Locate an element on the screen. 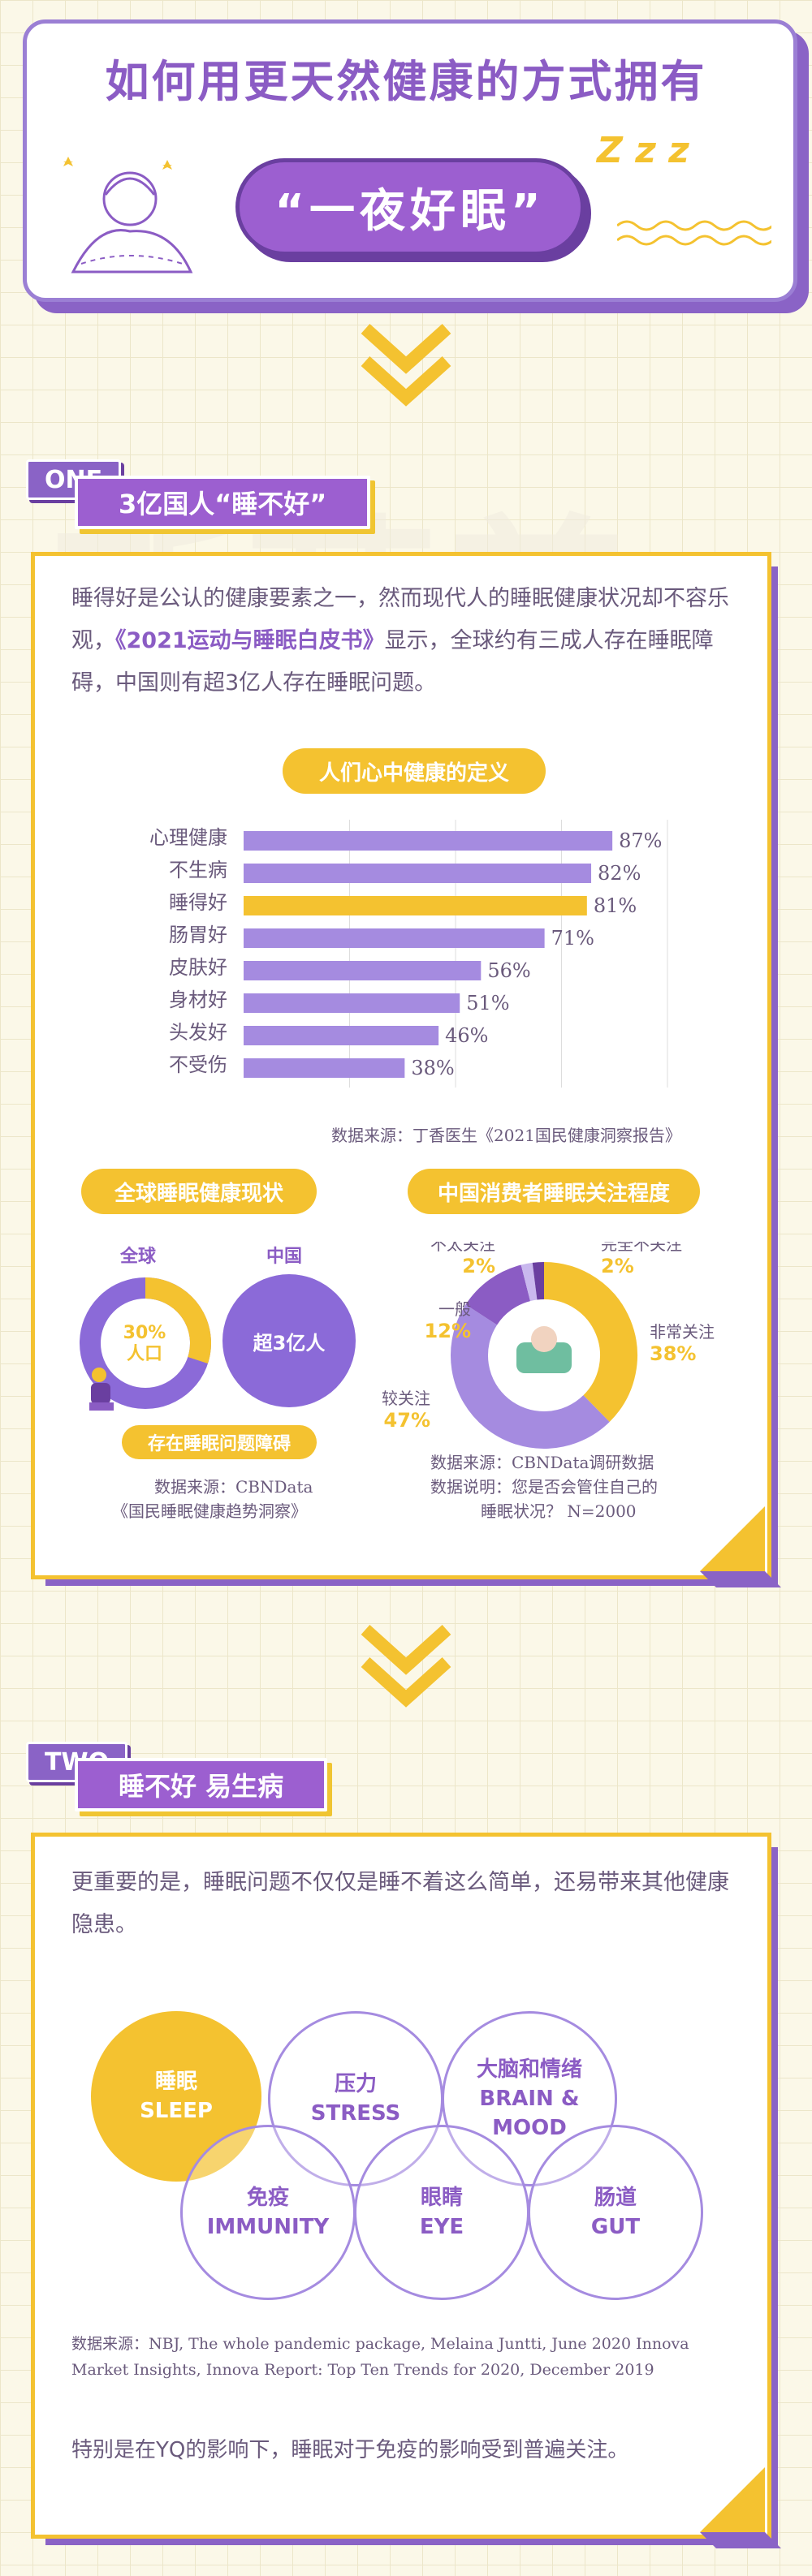 Image resolution: width=812 pixels, height=2576 pixels. health-circle-label: 免疫 IMMUNITY is located at coordinates (269, 2213).